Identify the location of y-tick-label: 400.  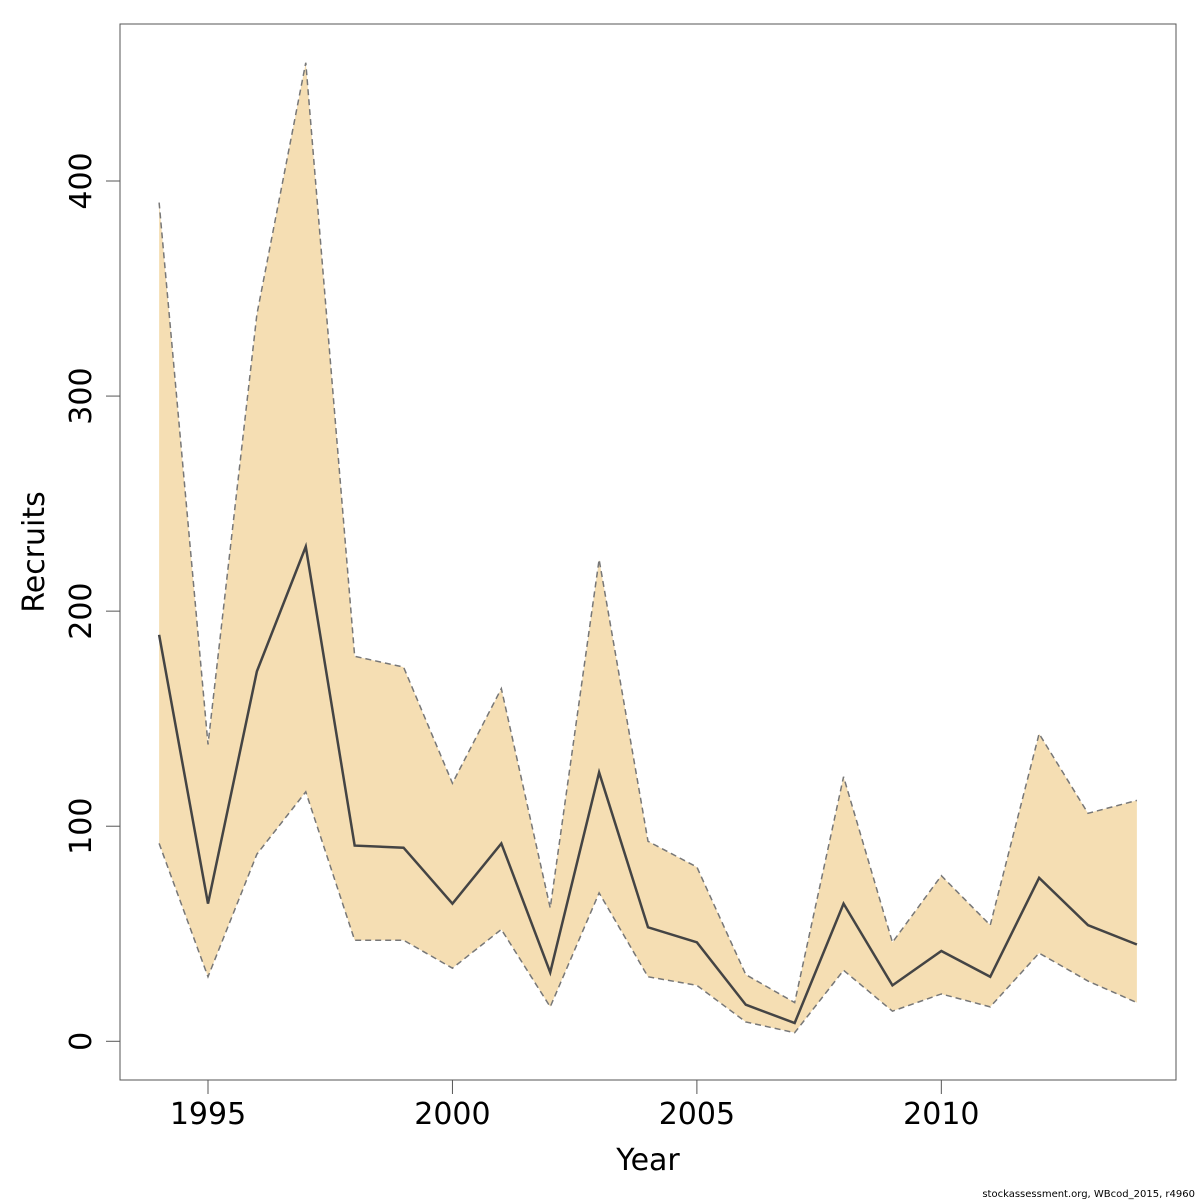
(81, 180).